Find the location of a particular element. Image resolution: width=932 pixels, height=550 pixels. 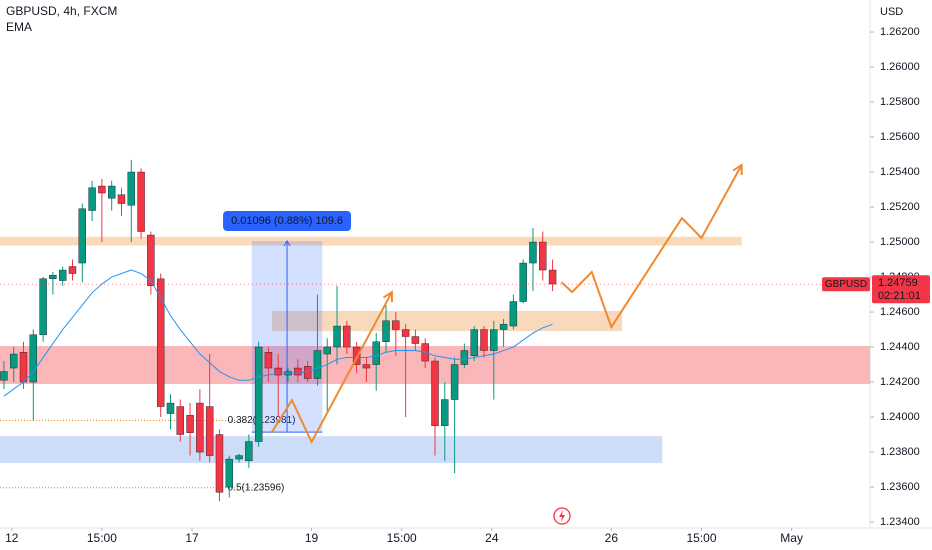

ema-line is located at coordinates (278, 333).